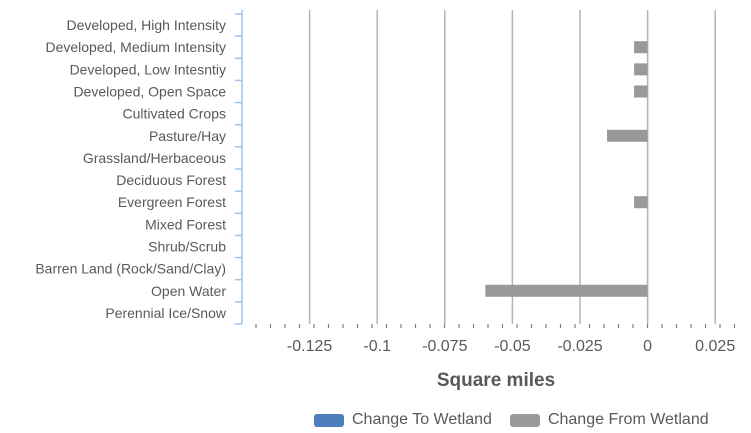 The width and height of the screenshot is (751, 433). What do you see at coordinates (135, 47) in the screenshot?
I see `category-label: Developed, Medium Intensity` at bounding box center [135, 47].